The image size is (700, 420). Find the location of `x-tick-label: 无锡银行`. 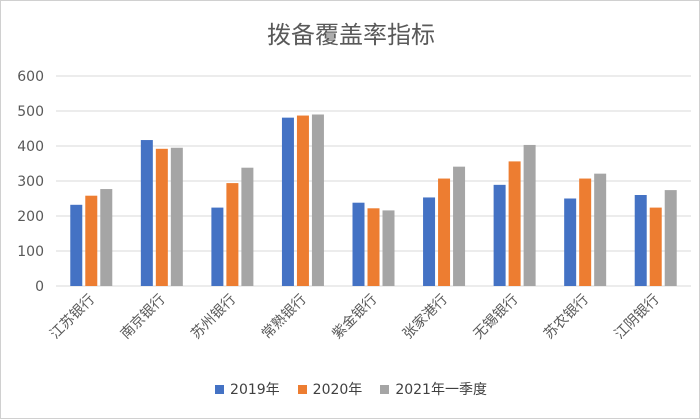

x-tick-label: 无锡银行 is located at coordinates (496, 317).